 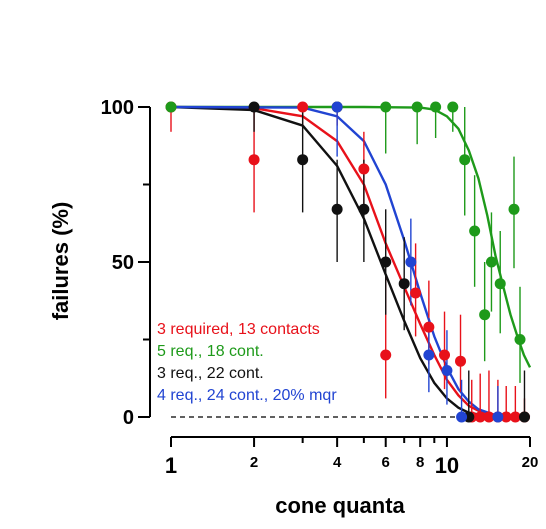 I want to click on y-tick-label: 0, so click(x=128, y=418).